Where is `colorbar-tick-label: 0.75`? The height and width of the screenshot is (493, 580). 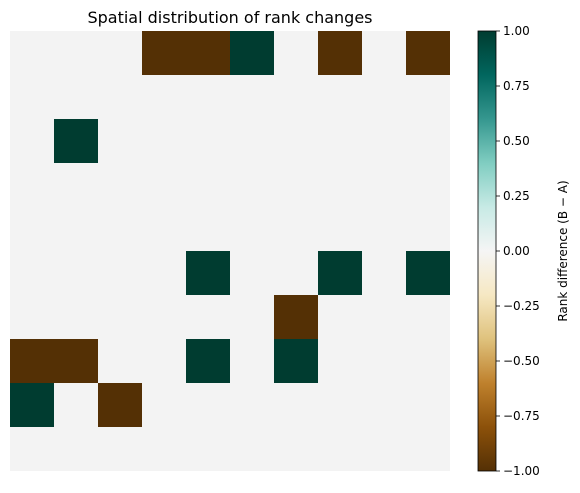 colorbar-tick-label: 0.75 is located at coordinates (516, 86).